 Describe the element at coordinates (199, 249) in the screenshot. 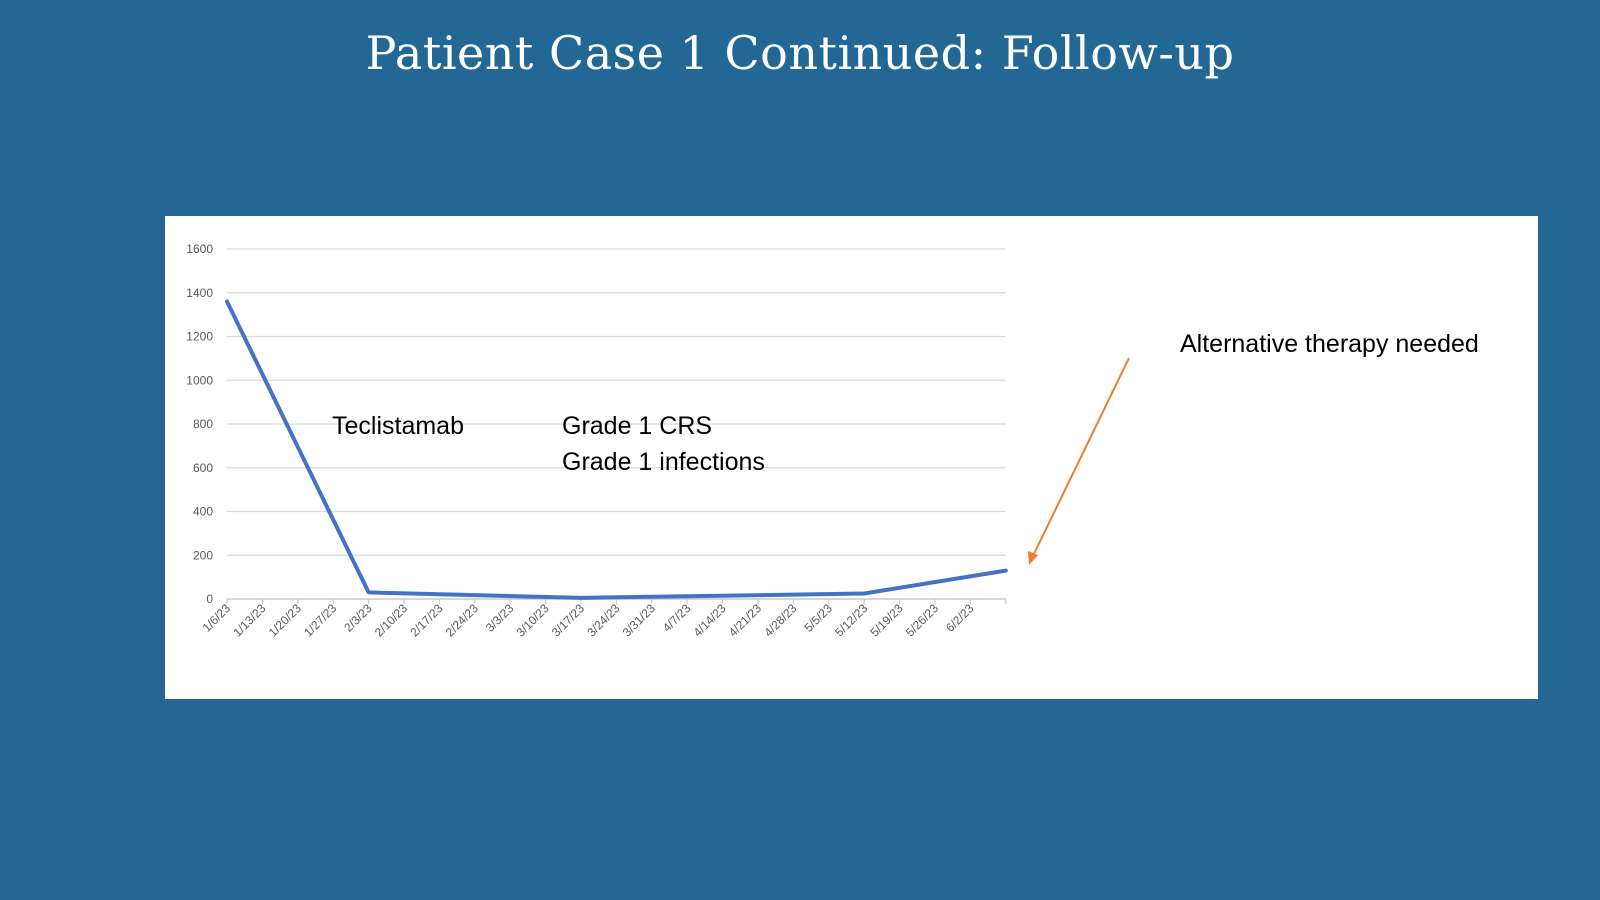

I see `y-tick-label: 1600` at that location.